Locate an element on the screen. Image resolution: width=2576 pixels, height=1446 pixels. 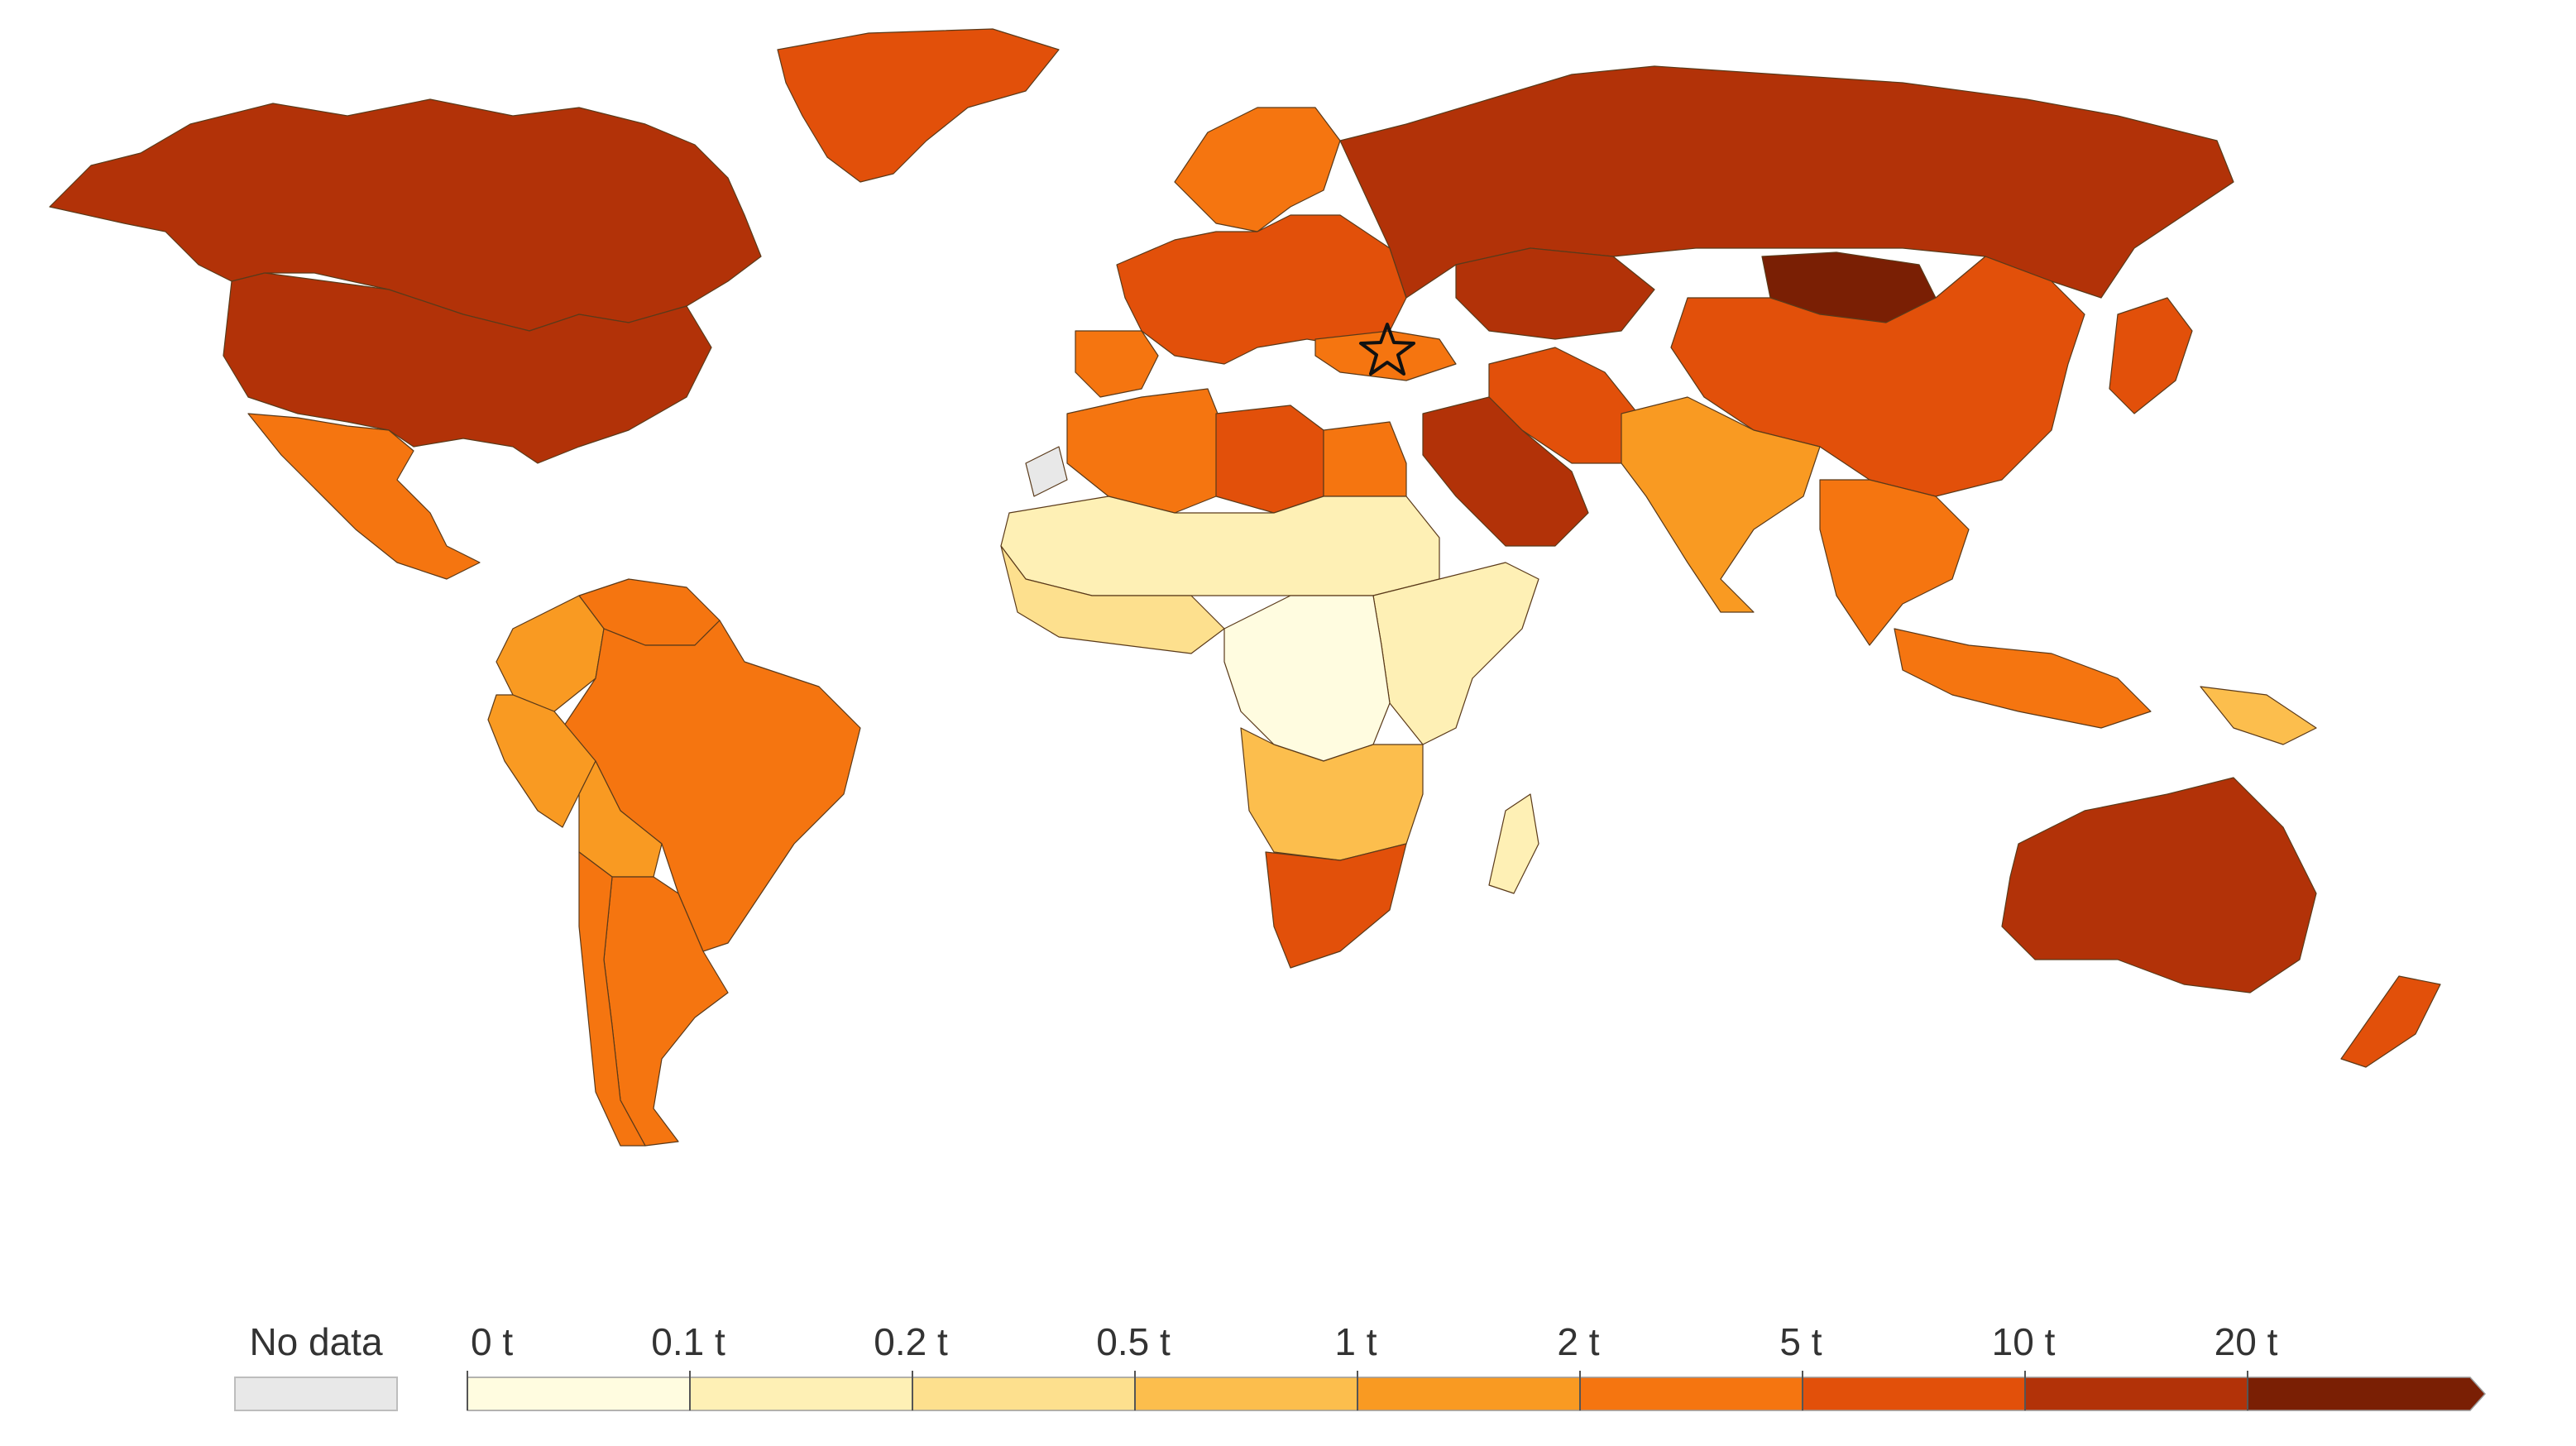
legend-scale: 0 t 0.1 t 0.2 t 0.5 t 1 t 2 t 5 t 10 t 20 t is located at coordinates (1477, 1365).